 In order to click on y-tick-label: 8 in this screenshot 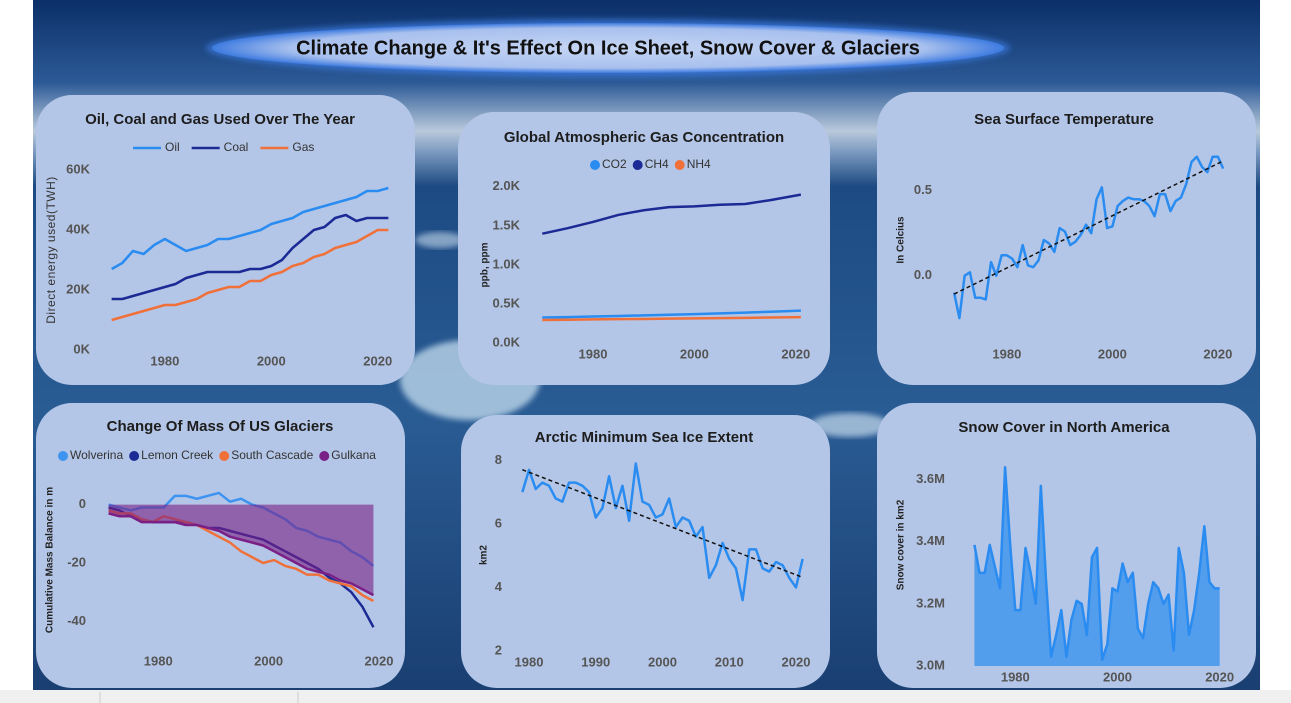, I will do `click(498, 459)`.